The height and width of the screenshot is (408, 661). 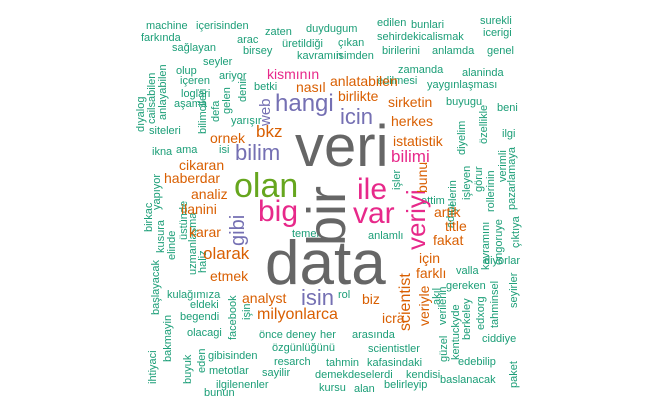 I want to click on word: üretildiği, so click(x=302, y=44).